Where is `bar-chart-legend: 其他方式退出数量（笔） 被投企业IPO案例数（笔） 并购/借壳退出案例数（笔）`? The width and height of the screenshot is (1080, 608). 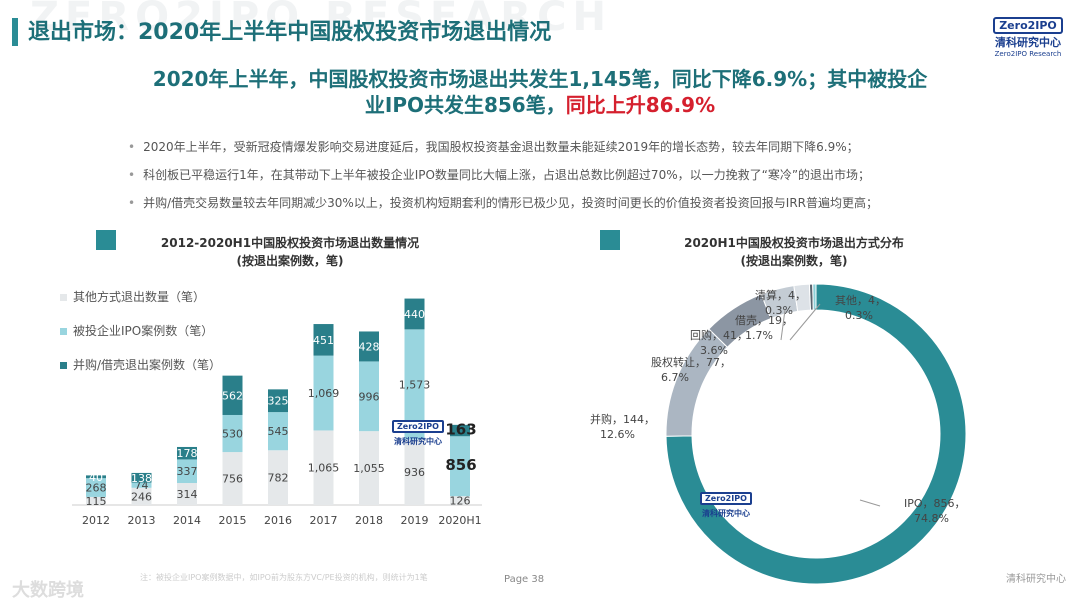
bar-chart-legend: 其他方式退出数量（笔） 被投企业IPO案例数（笔） 并购/借壳退出案例数（笔） is located at coordinates (140, 339).